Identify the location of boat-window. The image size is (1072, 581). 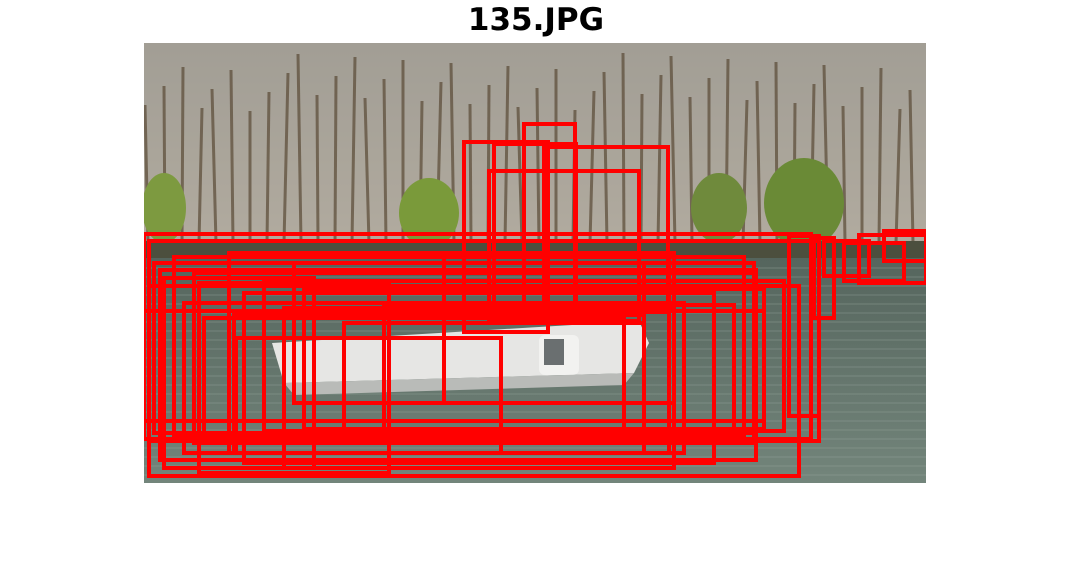
(554, 352).